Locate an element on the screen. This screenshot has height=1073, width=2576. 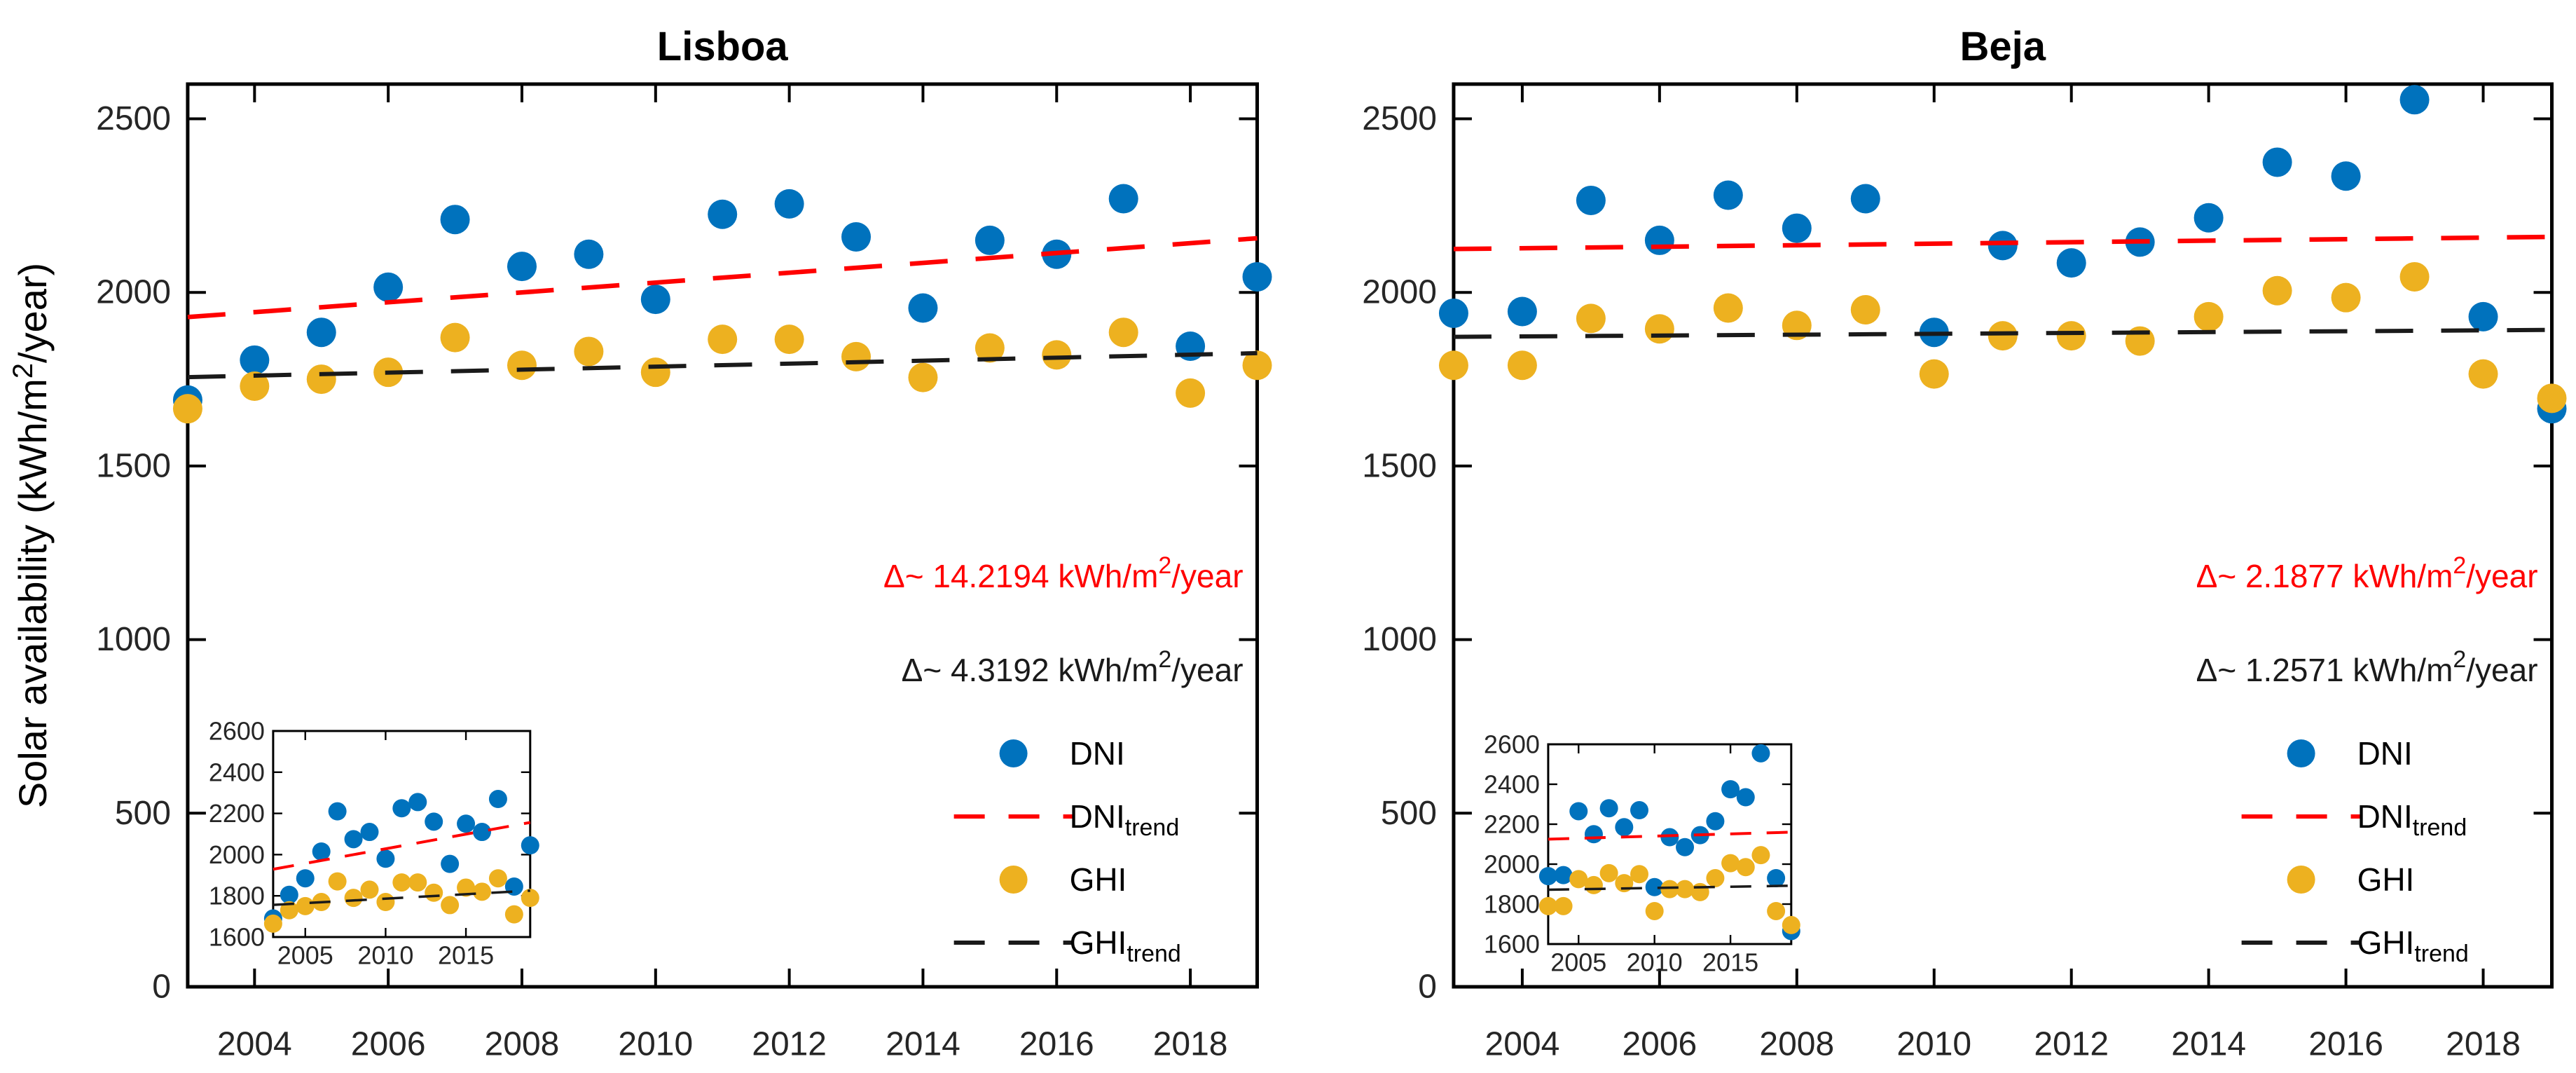
x-tick-label: 2018 is located at coordinates (1190, 1044).